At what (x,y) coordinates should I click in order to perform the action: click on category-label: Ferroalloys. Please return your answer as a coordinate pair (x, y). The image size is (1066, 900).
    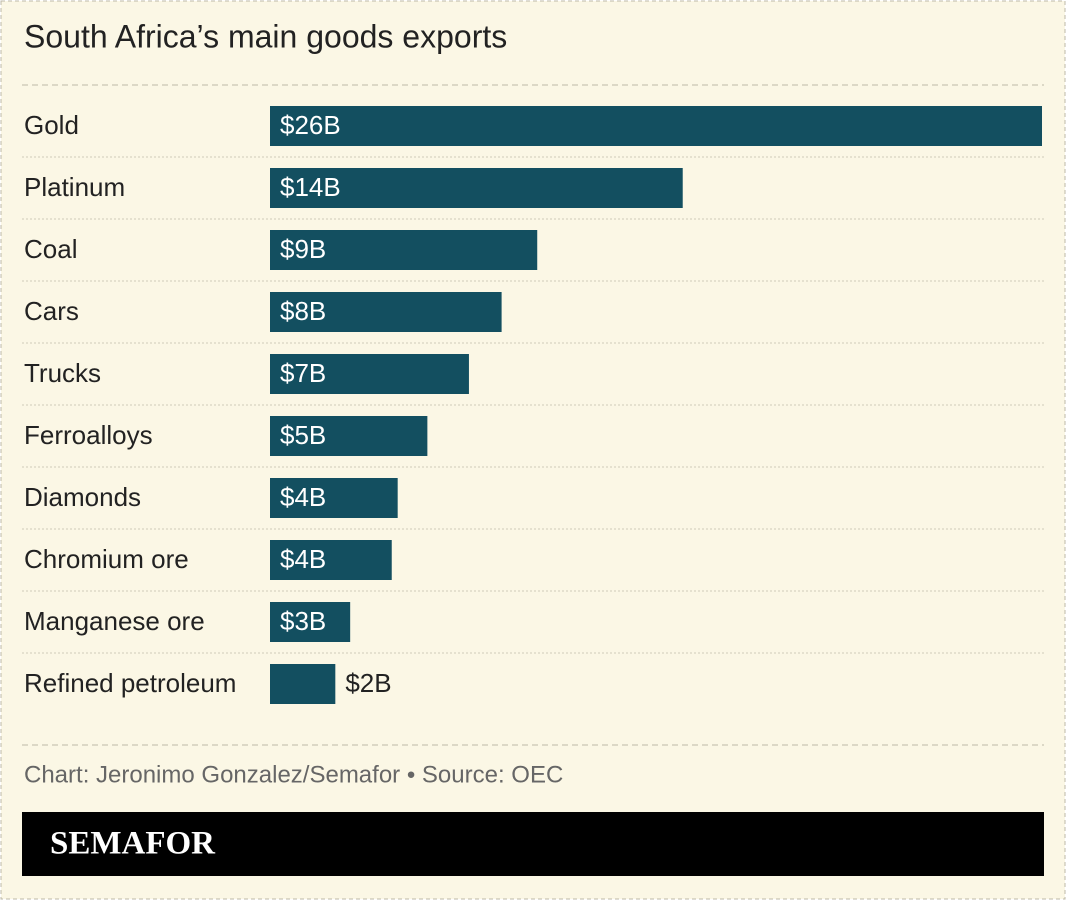
    Looking at the image, I should click on (88, 435).